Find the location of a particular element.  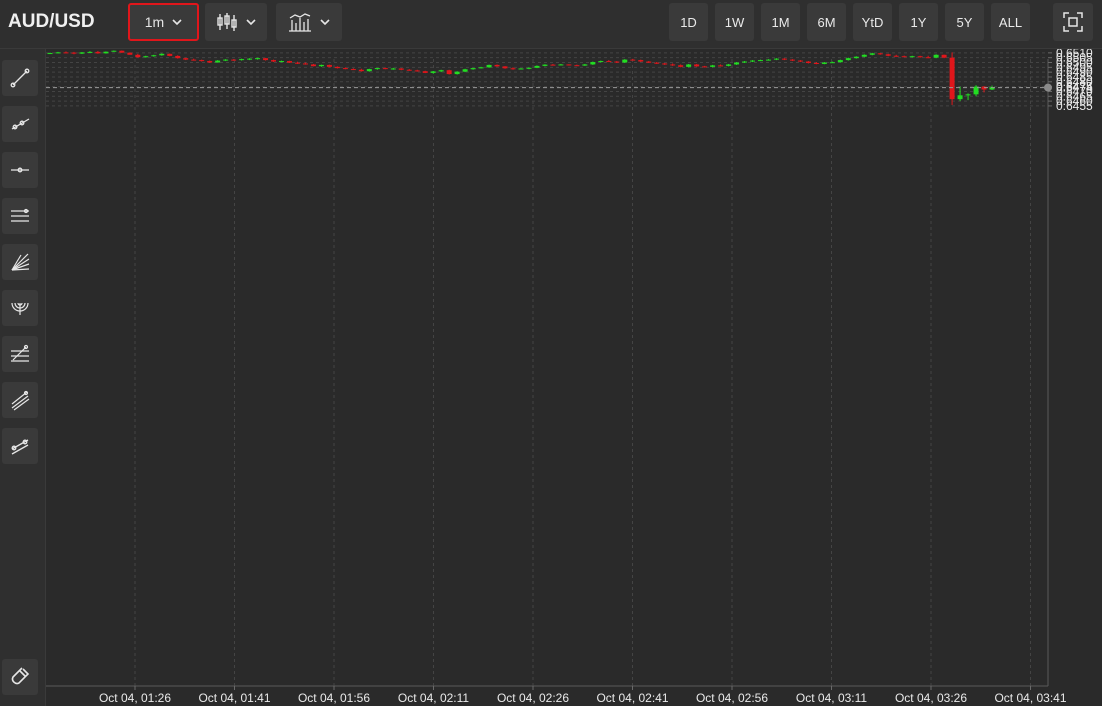

range-all-button: ALL is located at coordinates (1010, 22).